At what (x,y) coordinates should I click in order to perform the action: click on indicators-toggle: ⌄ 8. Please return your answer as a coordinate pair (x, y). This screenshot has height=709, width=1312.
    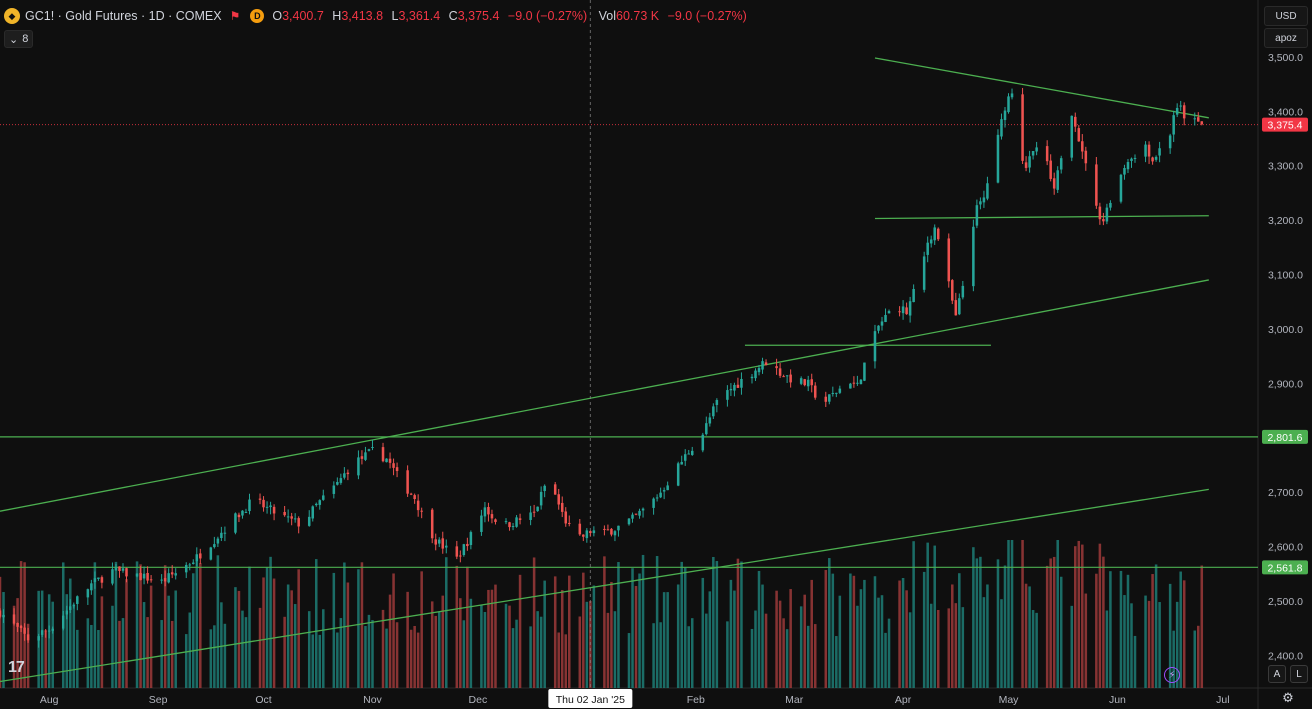
    Looking at the image, I should click on (19, 39).